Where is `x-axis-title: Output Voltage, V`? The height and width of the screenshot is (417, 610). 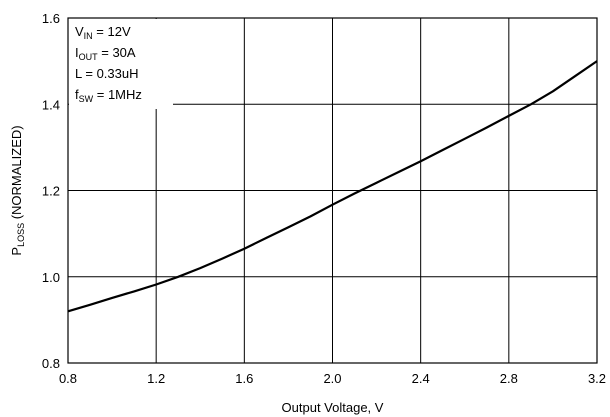 x-axis-title: Output Voltage, V is located at coordinates (333, 407).